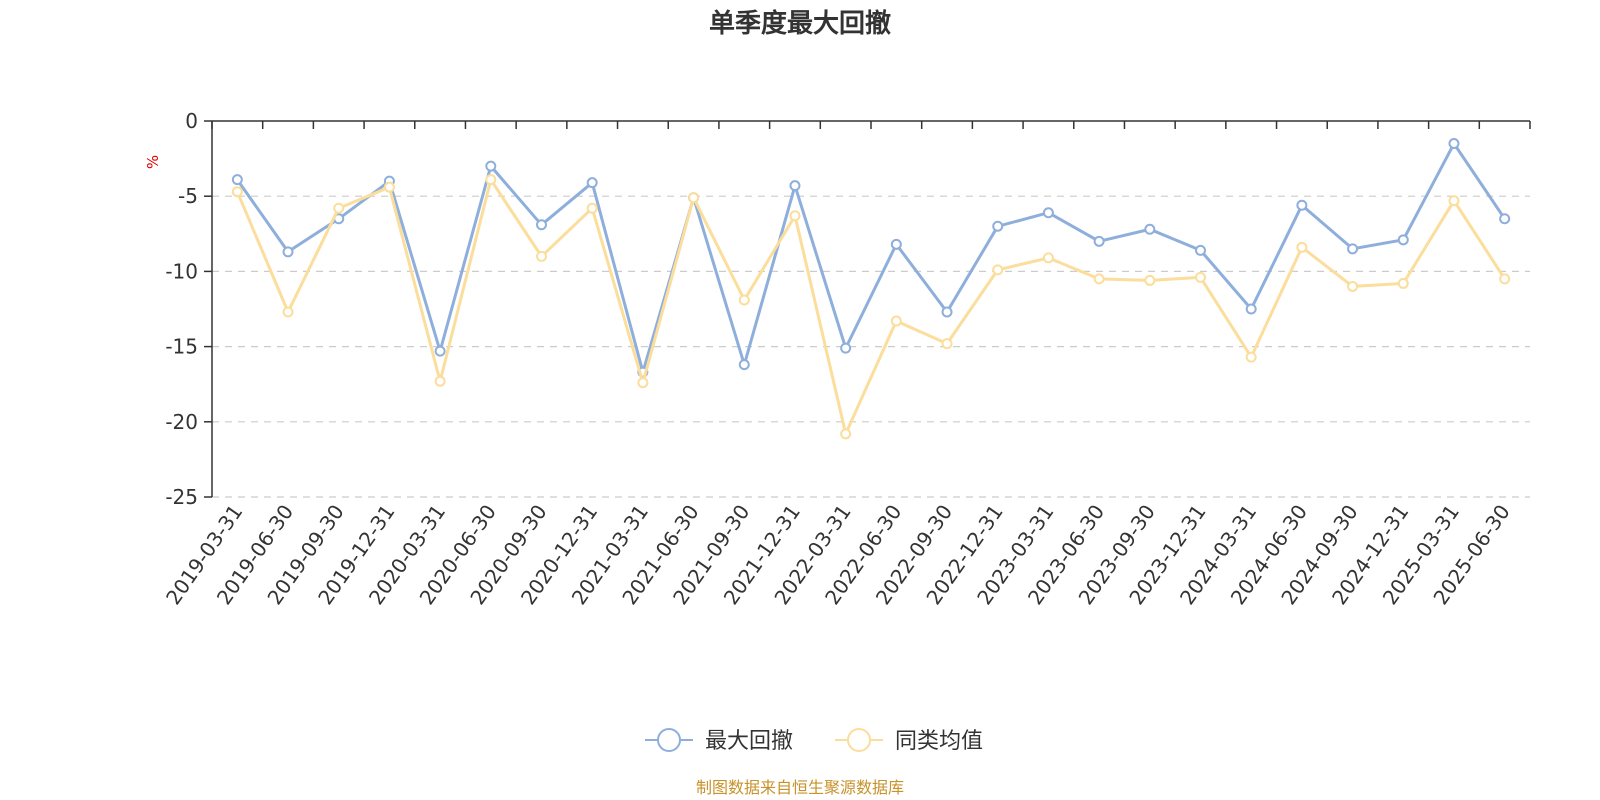 The height and width of the screenshot is (800, 1600). I want to click on y-tick-label: -10, so click(181, 271).